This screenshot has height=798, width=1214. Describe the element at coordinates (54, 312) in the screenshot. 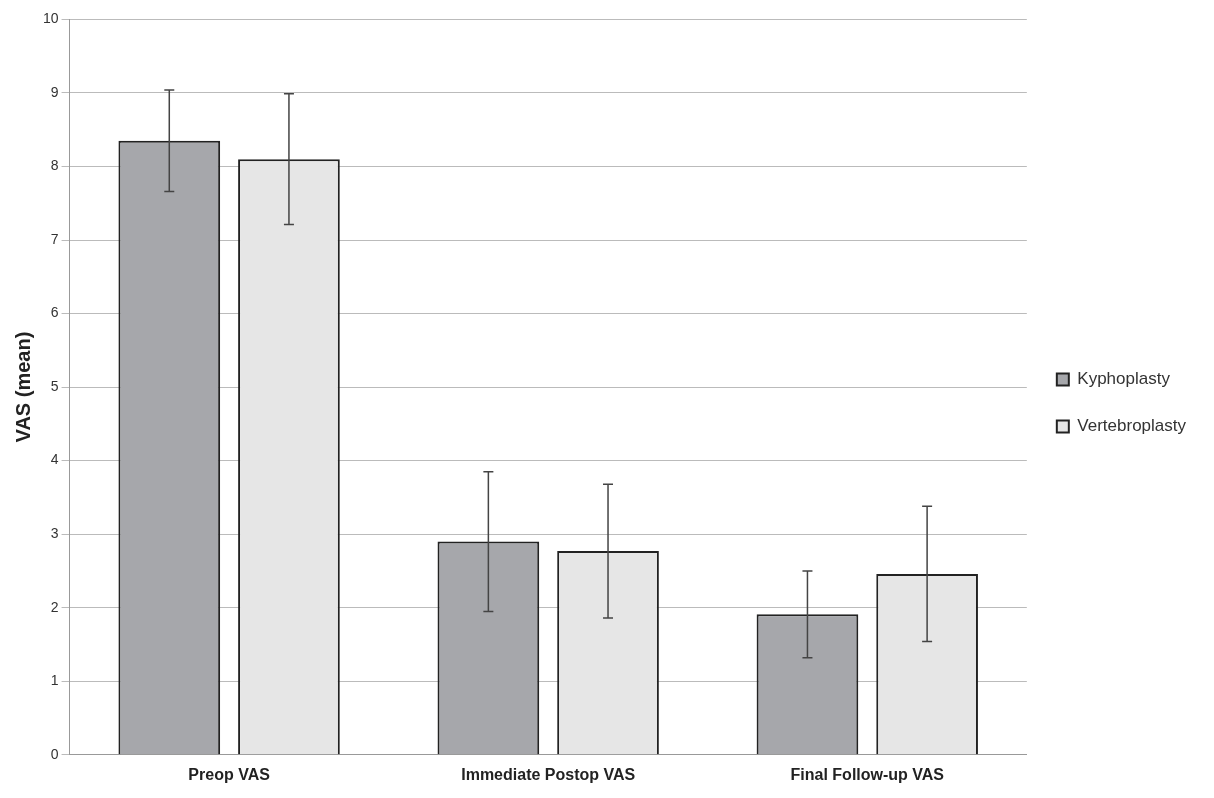

I see `y-tick-label: 6` at that location.